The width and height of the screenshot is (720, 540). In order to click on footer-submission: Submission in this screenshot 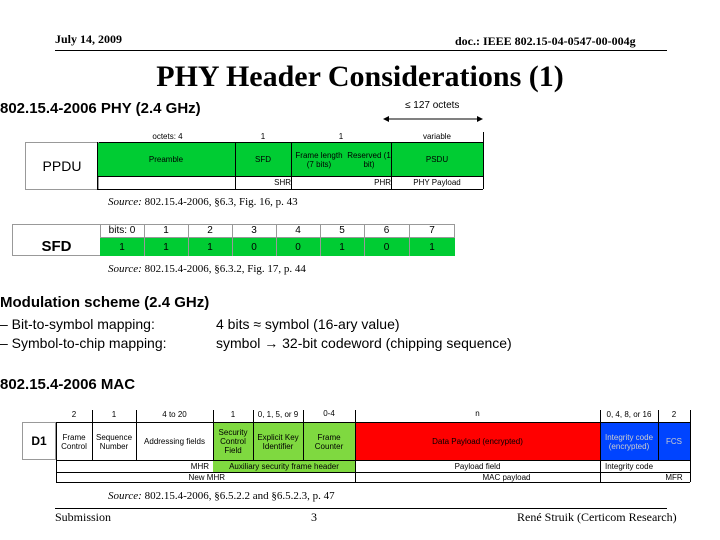, I will do `click(83, 517)`.